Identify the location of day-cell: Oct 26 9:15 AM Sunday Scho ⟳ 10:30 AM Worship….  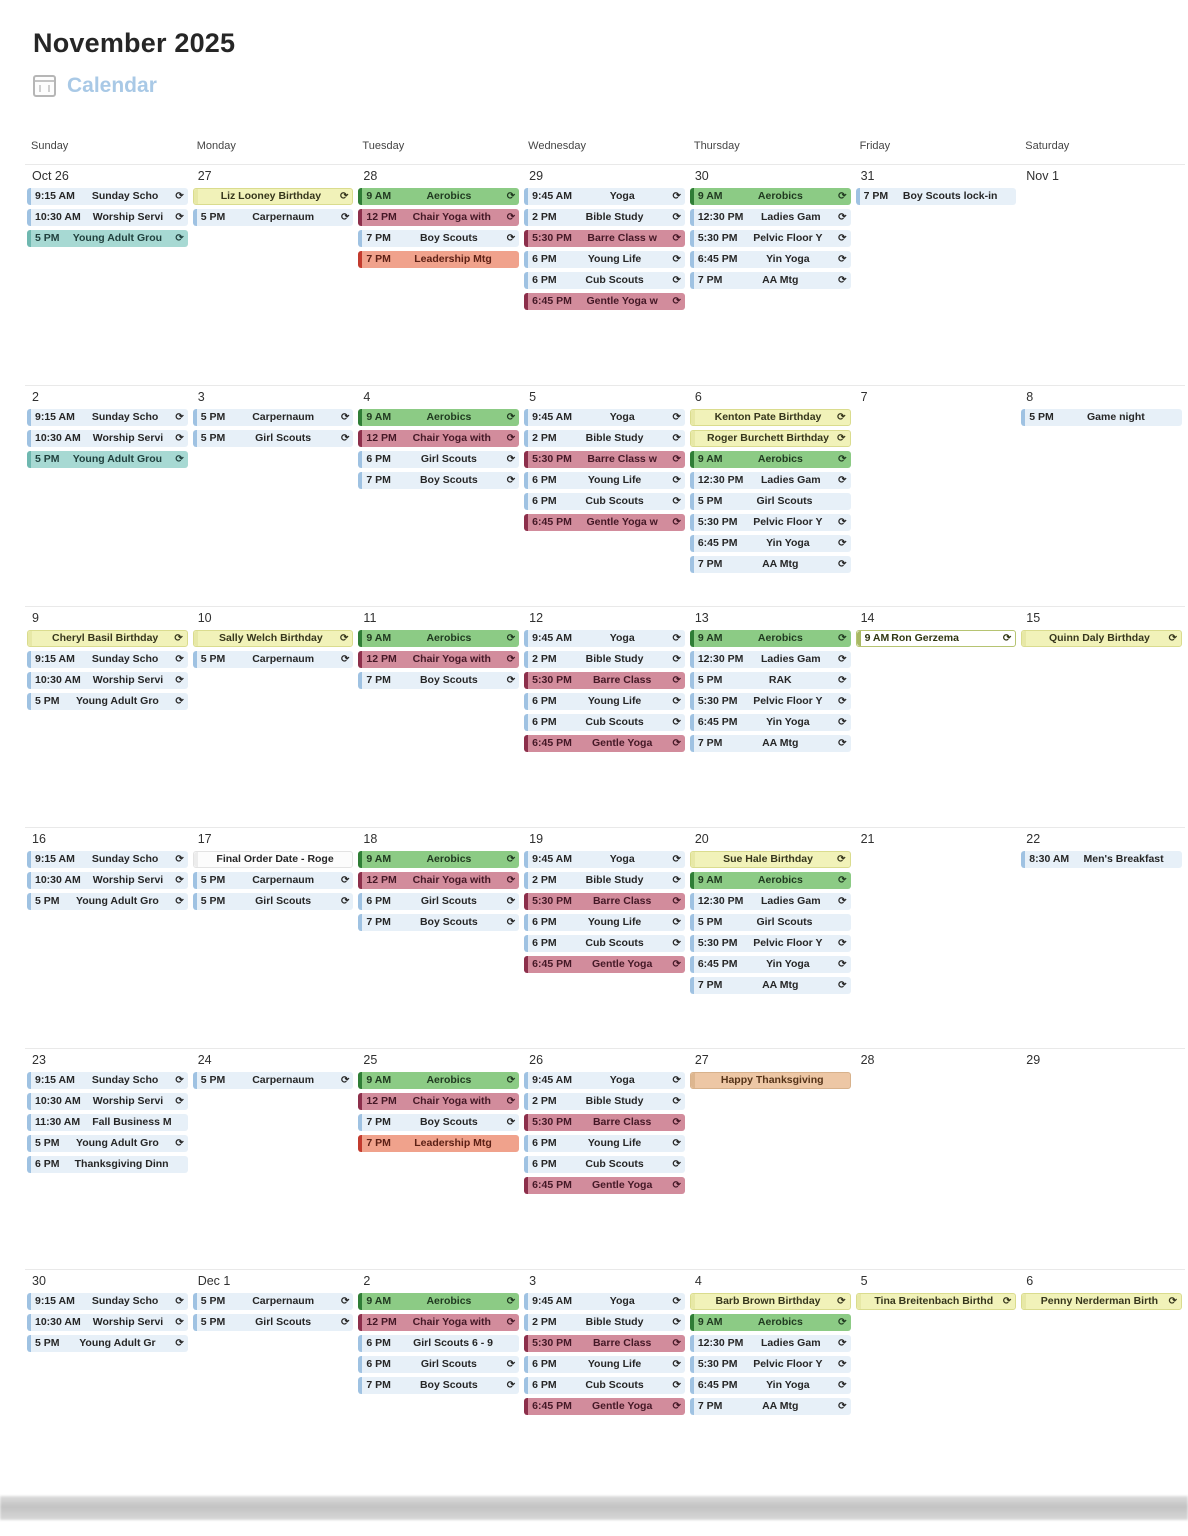
(108, 275).